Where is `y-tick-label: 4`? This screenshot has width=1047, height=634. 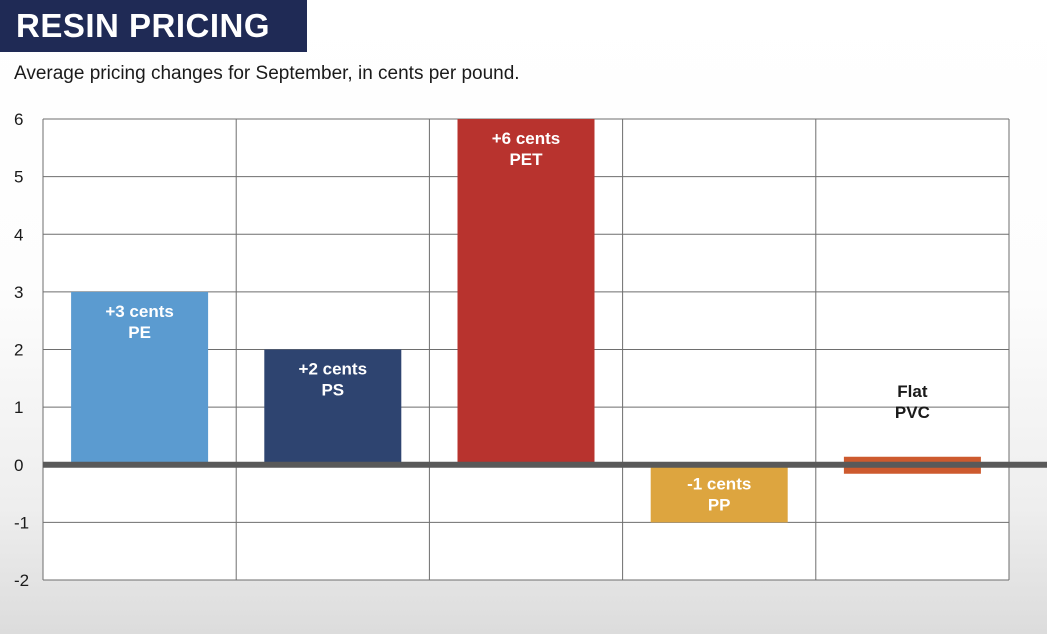
y-tick-label: 4 is located at coordinates (18, 234).